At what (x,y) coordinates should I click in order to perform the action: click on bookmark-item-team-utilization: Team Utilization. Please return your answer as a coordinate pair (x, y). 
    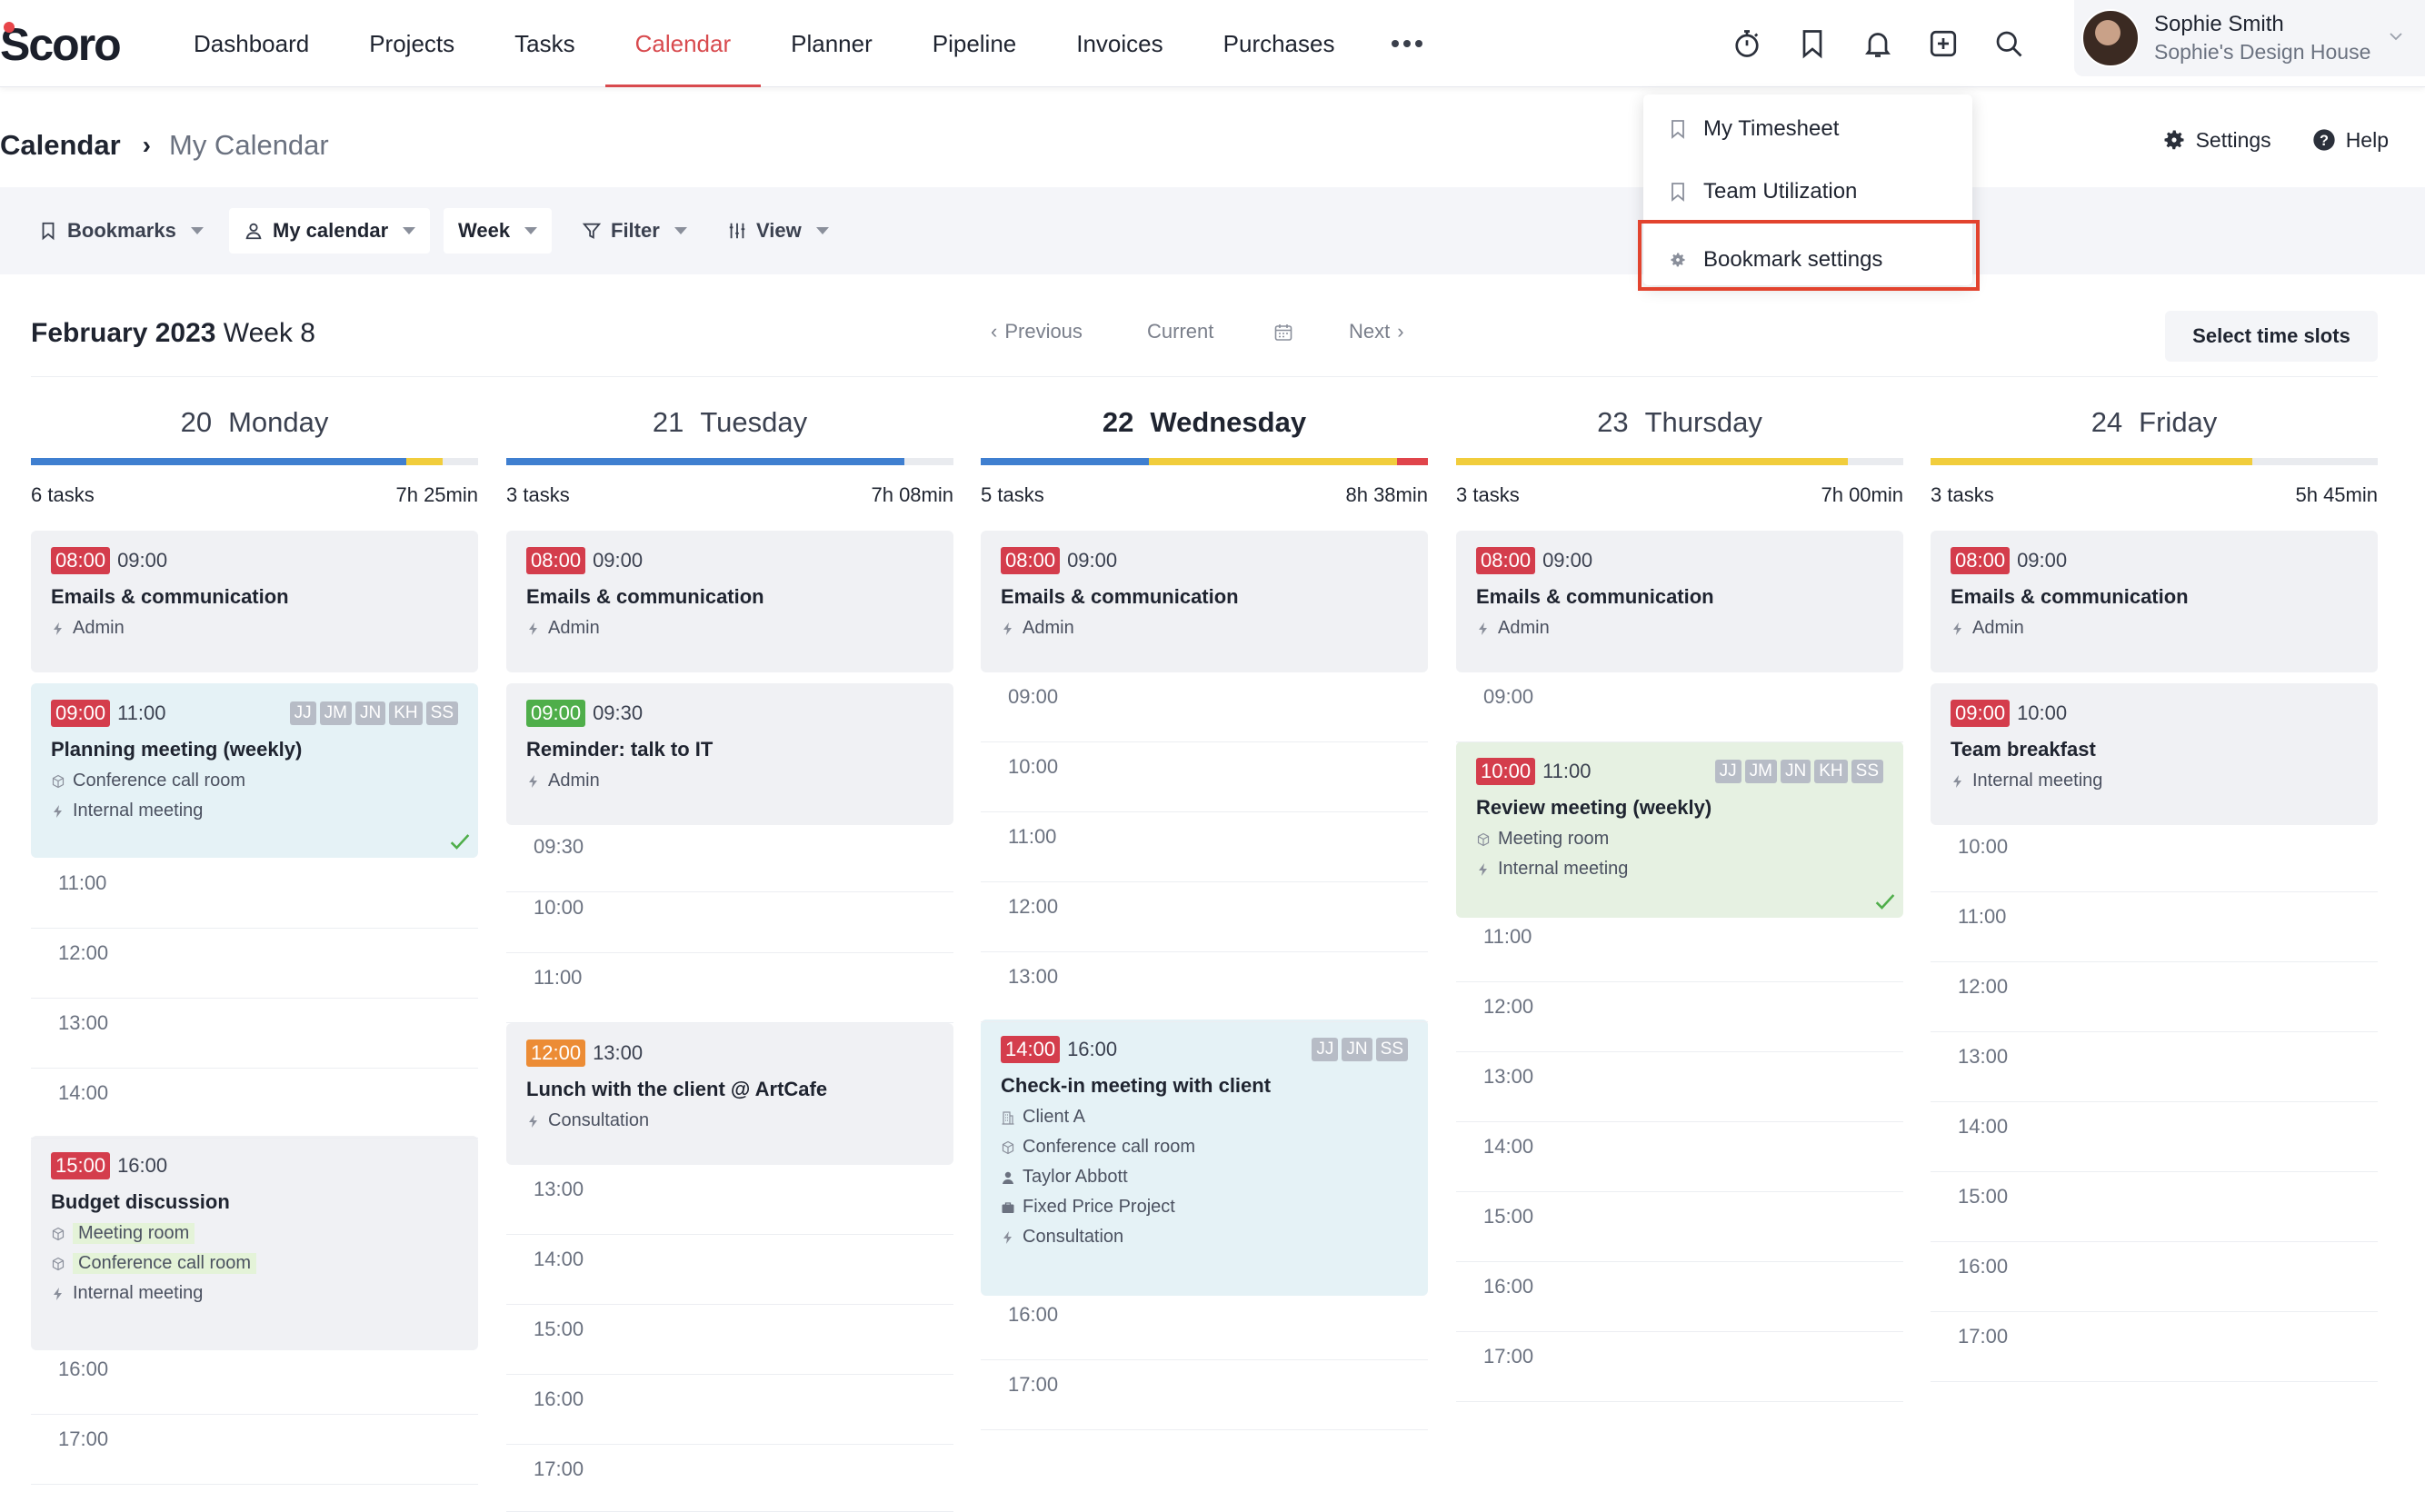
    Looking at the image, I should click on (1807, 191).